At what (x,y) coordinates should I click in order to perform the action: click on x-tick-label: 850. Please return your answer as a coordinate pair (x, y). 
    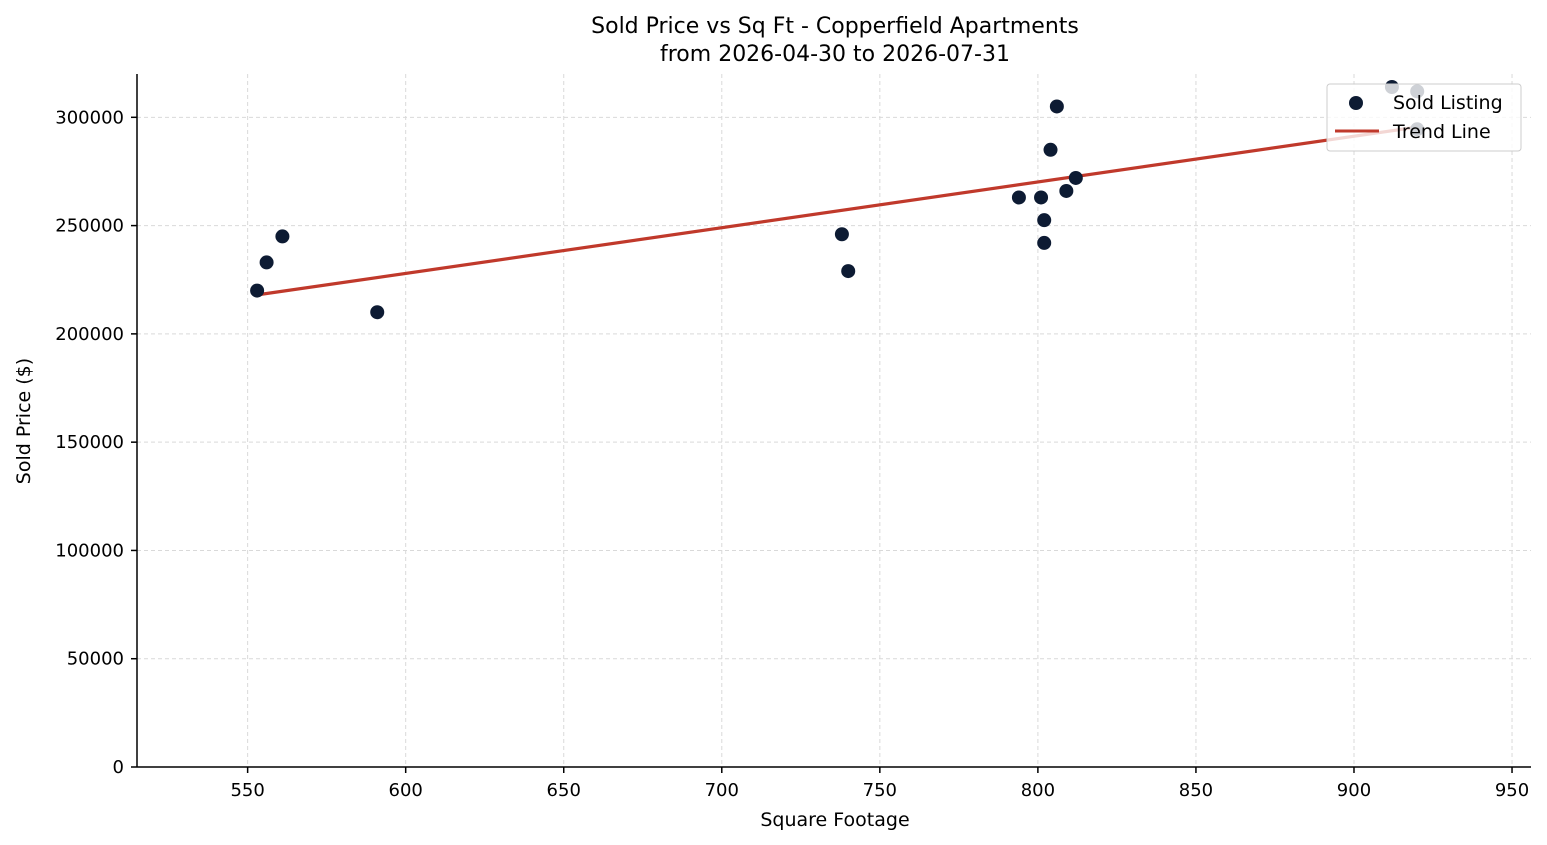
    Looking at the image, I should click on (1196, 790).